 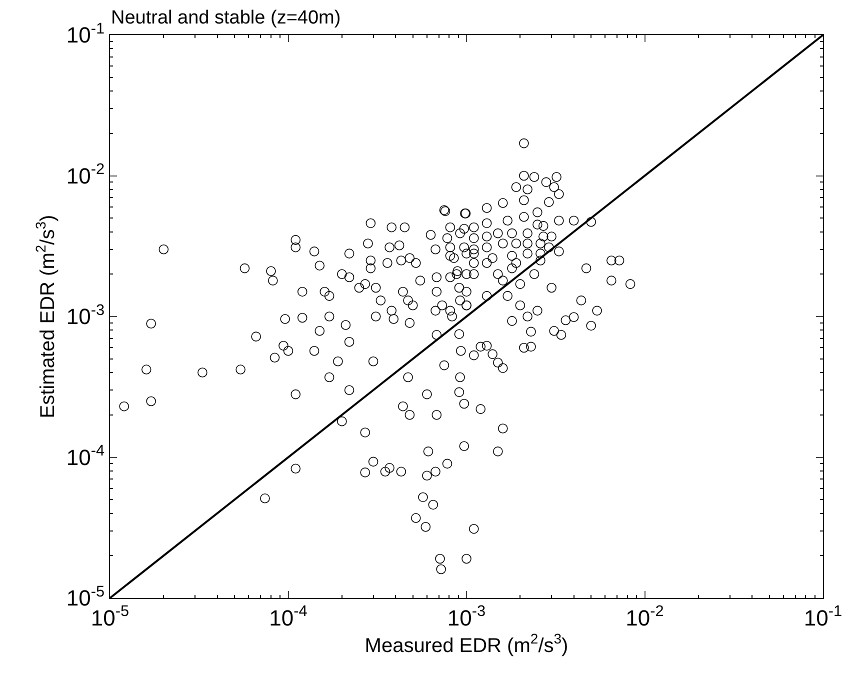 I want to click on x-tick-label: 10$^{-1}$, so click(x=823, y=616).